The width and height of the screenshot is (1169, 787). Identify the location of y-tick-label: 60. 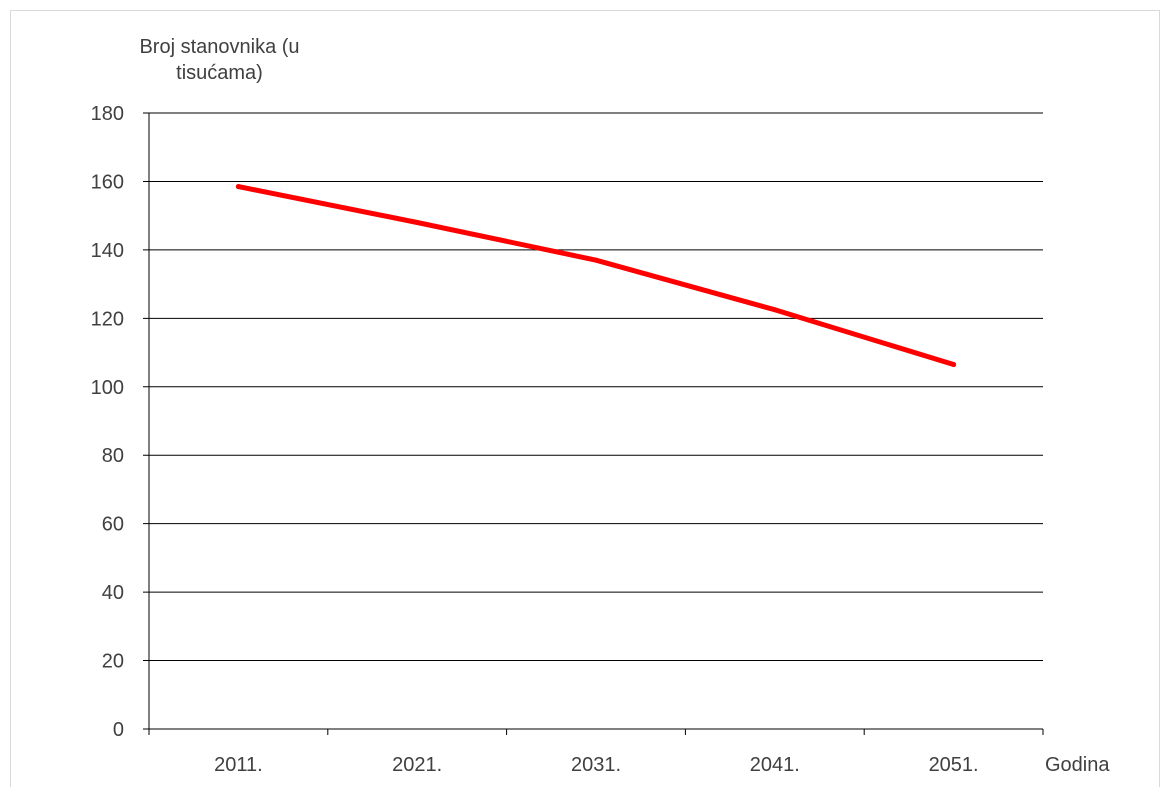
(113, 525).